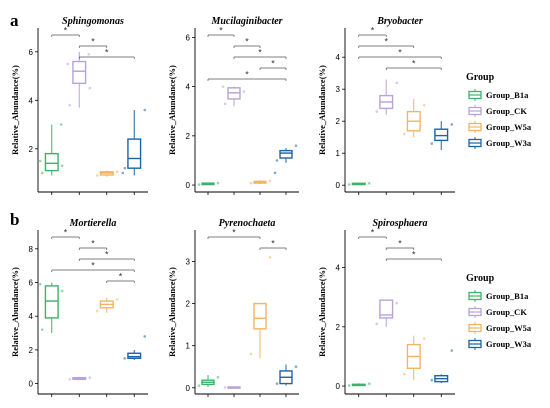  I want to click on legend-entry: Group_CK, so click(497, 111).